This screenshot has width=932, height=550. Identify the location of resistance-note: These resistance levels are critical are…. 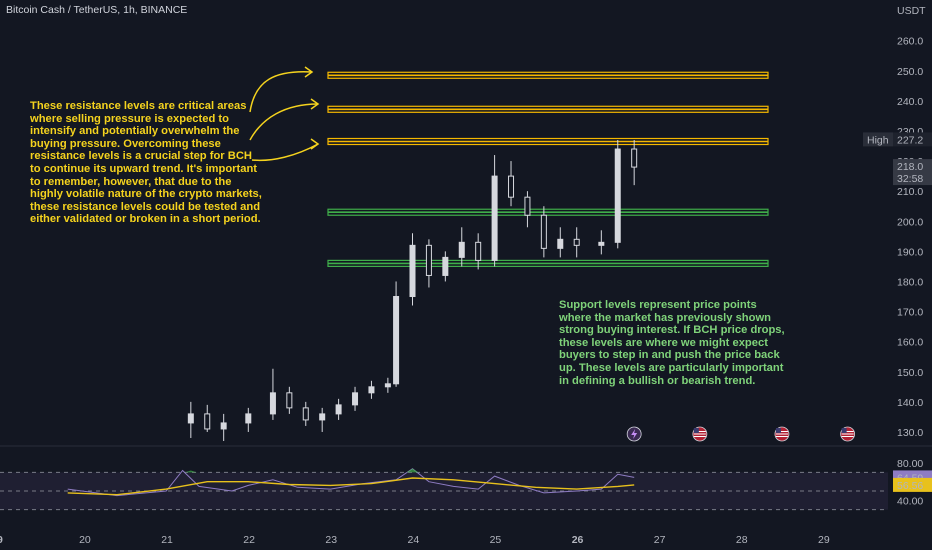
(146, 163).